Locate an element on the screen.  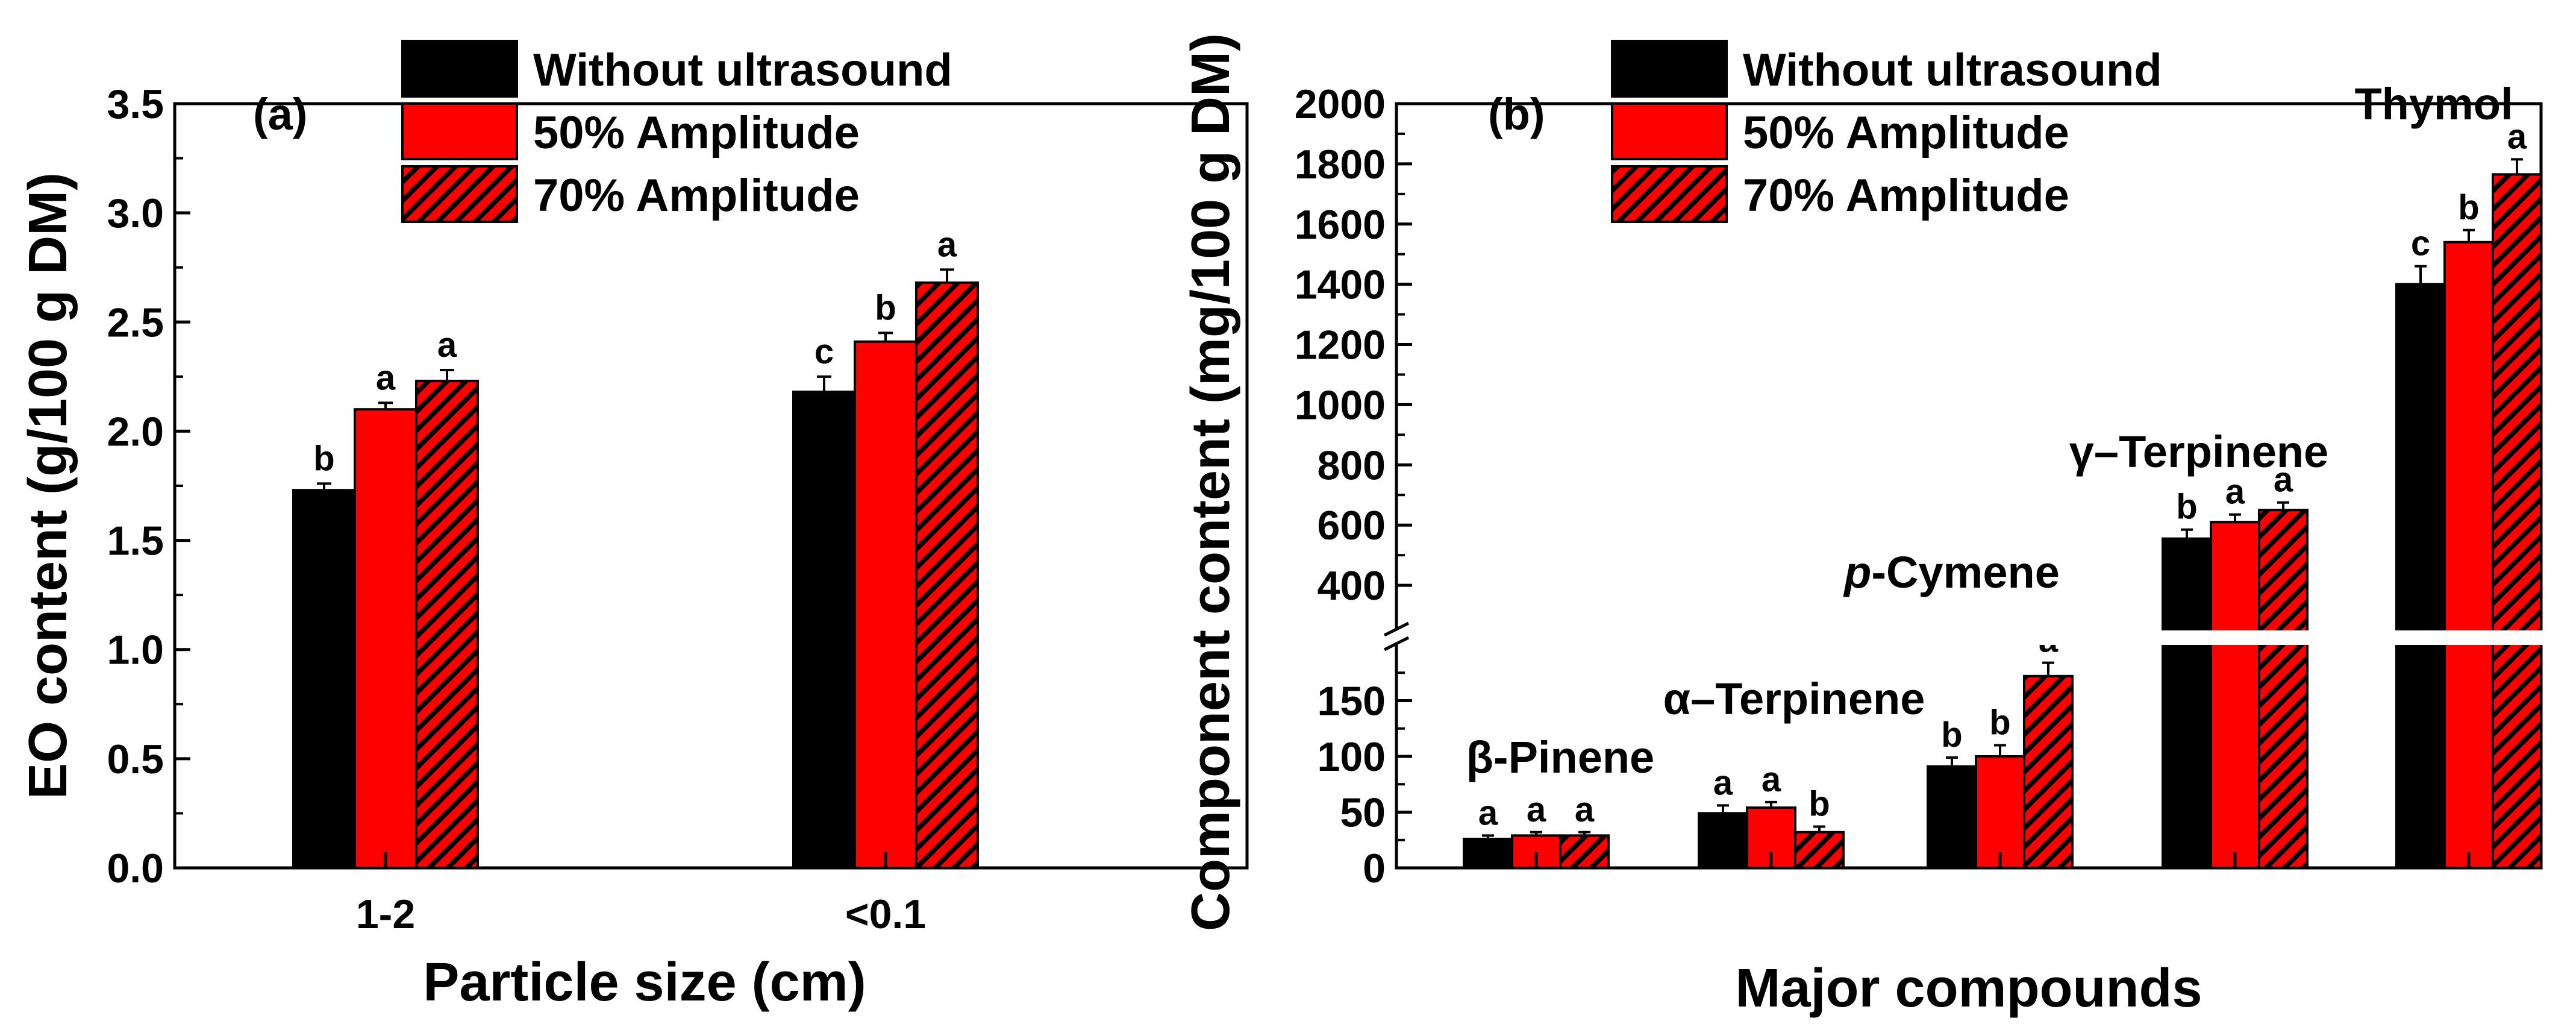
panel-a-y-title: EO content (g/100 g DM) is located at coordinates (48, 485).